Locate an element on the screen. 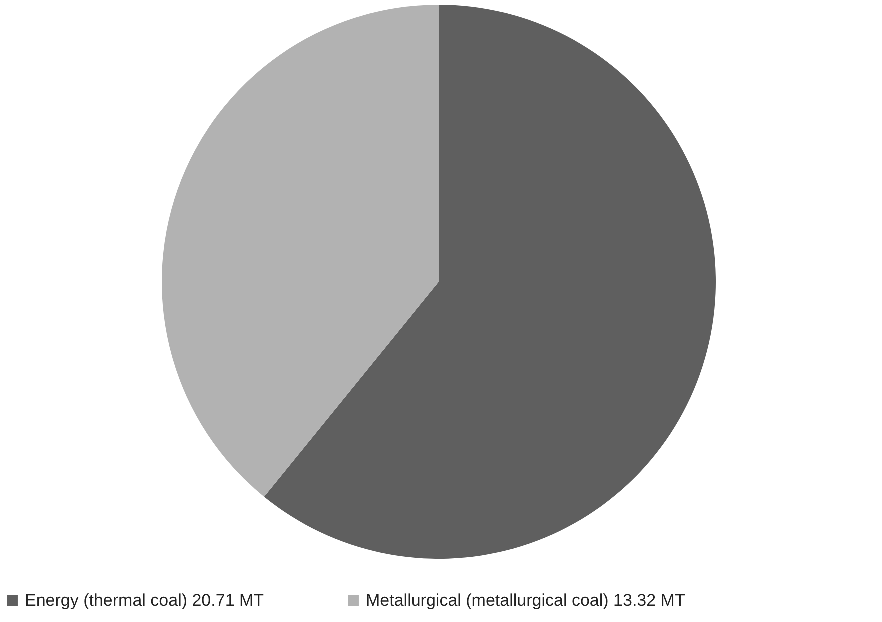 This screenshot has height=622, width=882. legend-label: Energy (thermal coal) 20.71 MT is located at coordinates (144, 600).